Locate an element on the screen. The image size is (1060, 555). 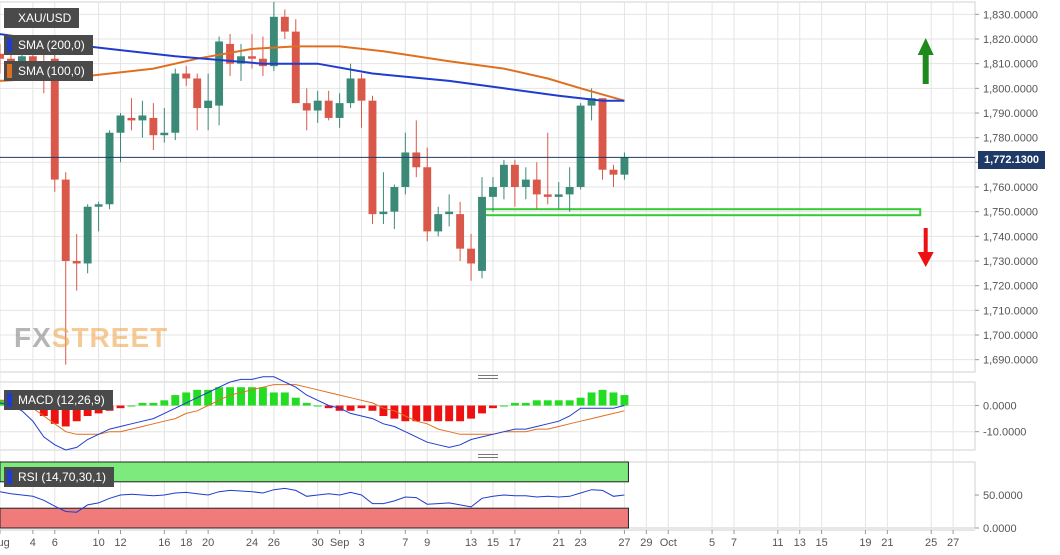
time-tick-label: 10 is located at coordinates (98, 543).